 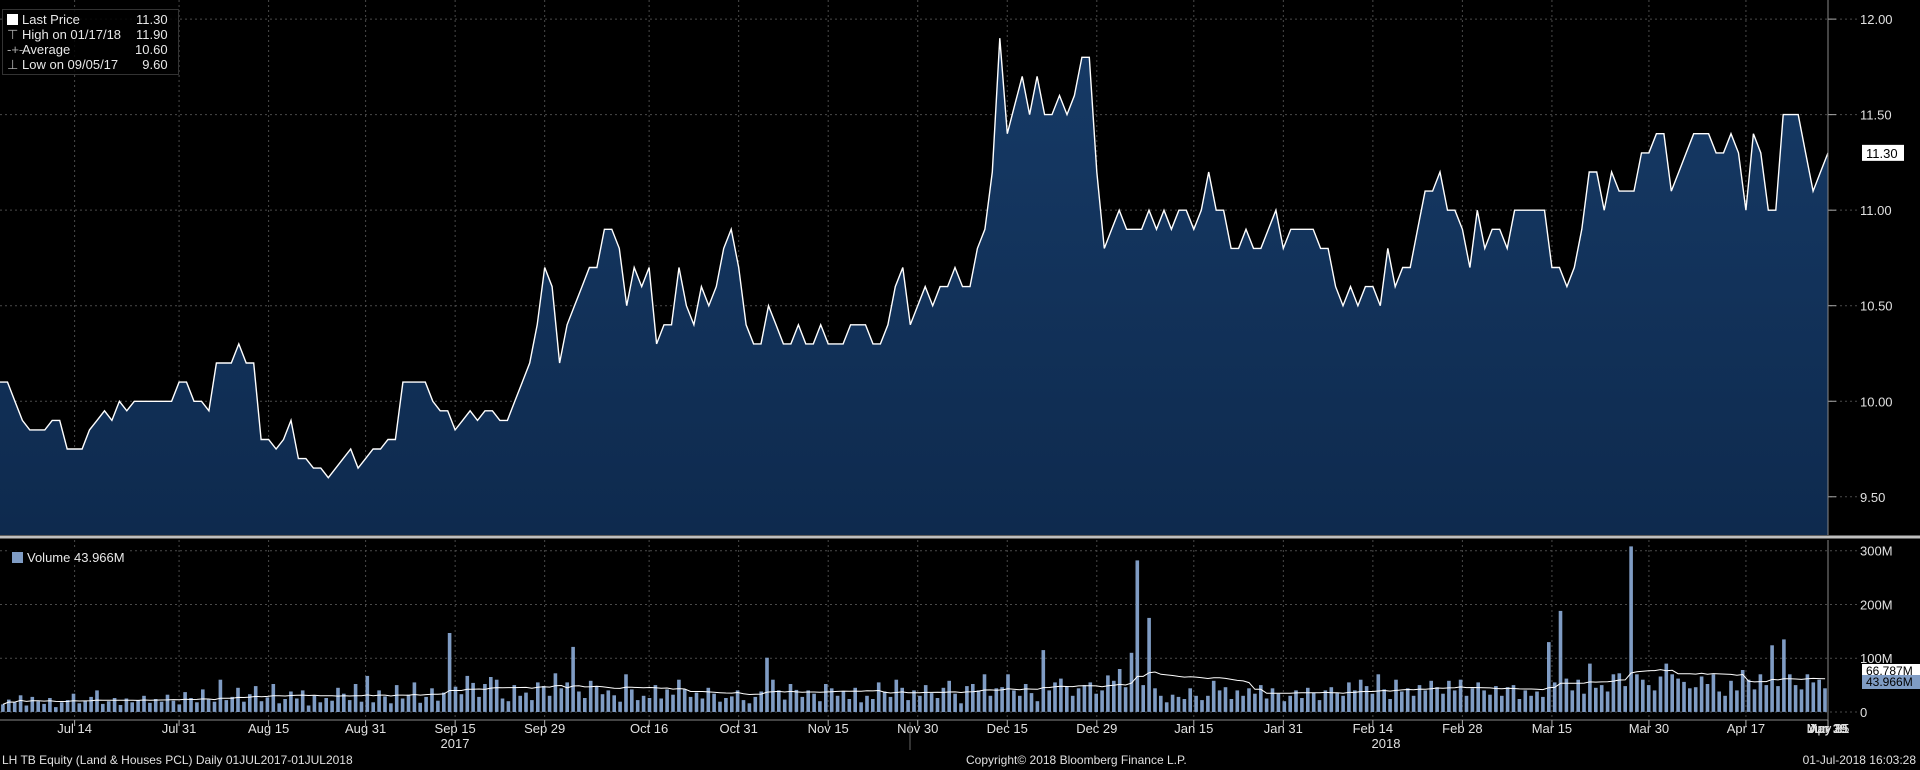 What do you see at coordinates (12, 19) in the screenshot?
I see `last-price-swatch-icon` at bounding box center [12, 19].